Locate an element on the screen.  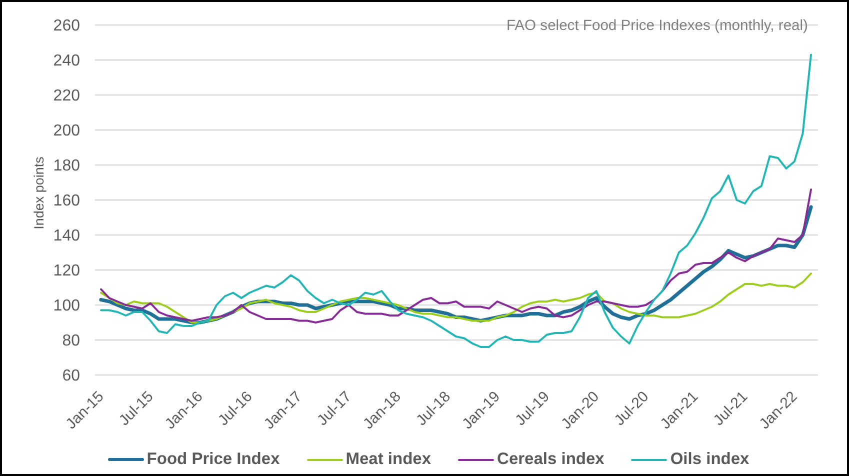
y-axis-title: Index points is located at coordinates (39, 193).